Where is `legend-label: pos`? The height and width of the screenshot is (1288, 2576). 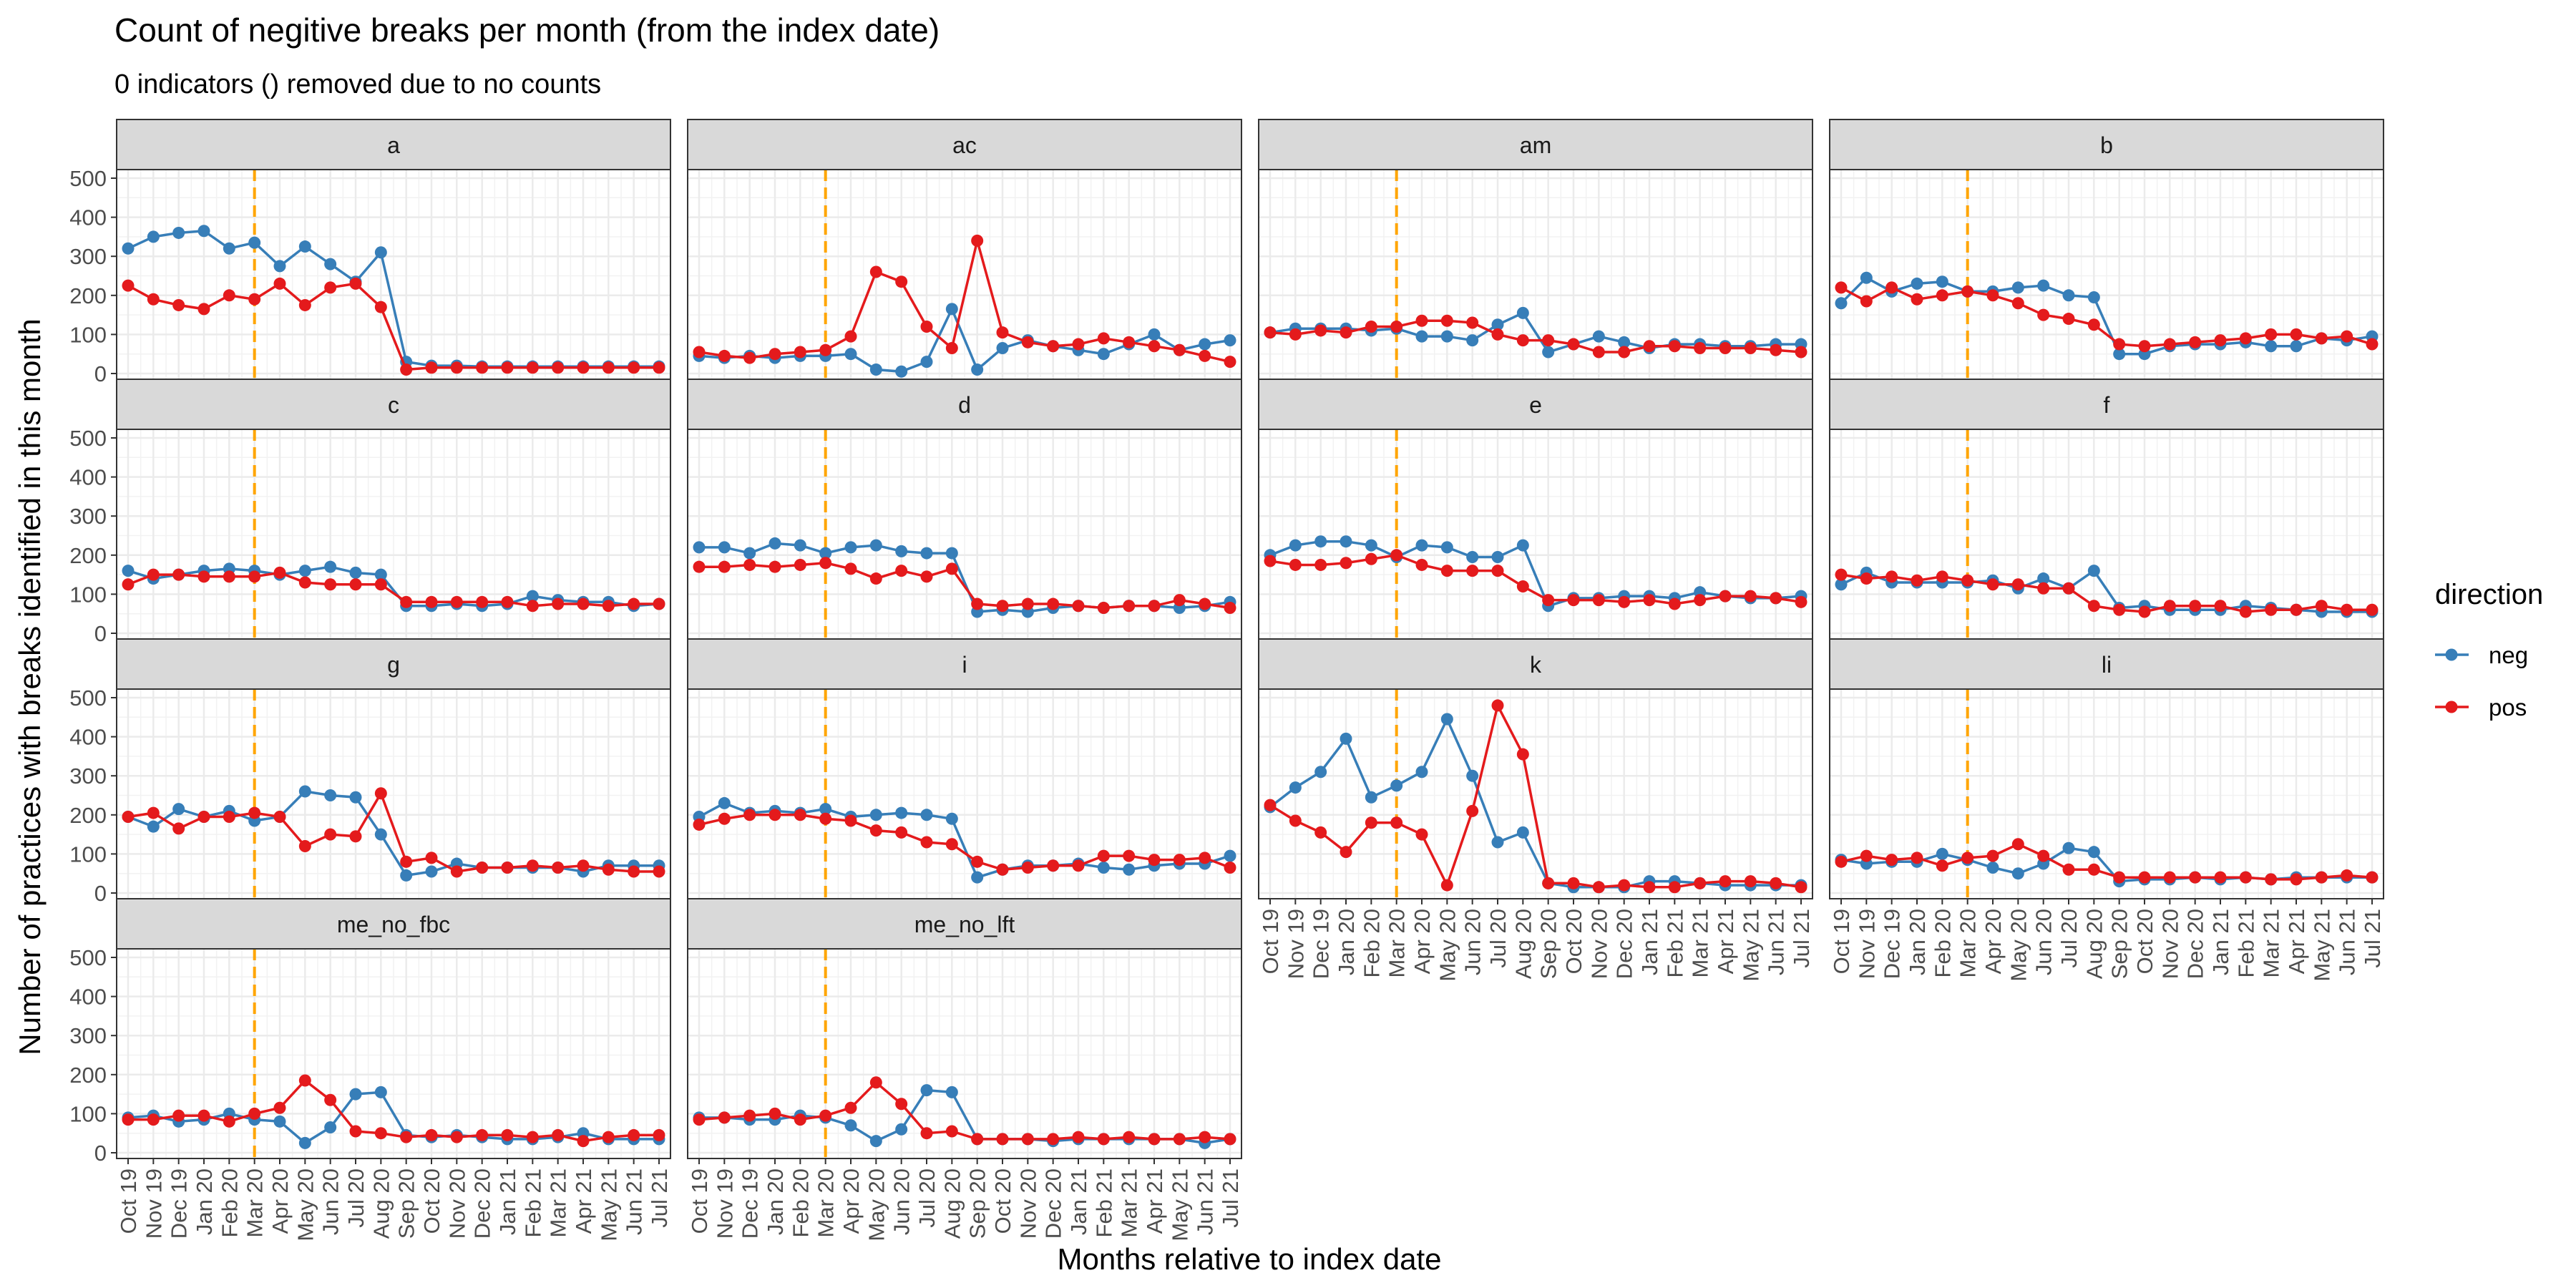 legend-label: pos is located at coordinates (2508, 707).